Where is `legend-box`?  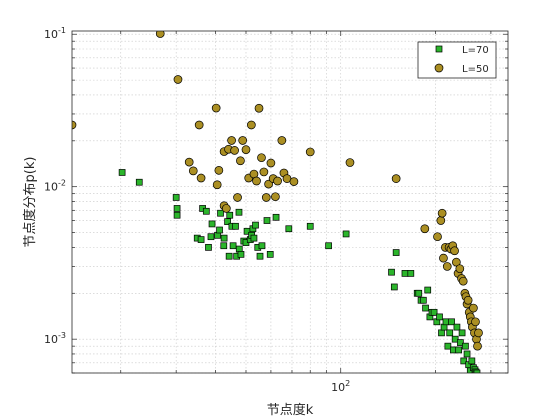
legend-box is located at coordinates (457, 60).